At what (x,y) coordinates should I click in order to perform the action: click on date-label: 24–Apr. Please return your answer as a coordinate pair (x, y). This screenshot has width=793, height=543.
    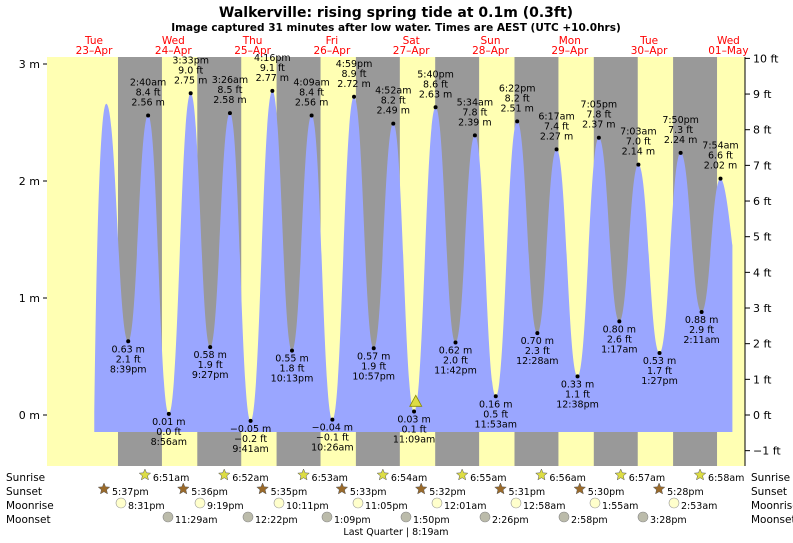
    Looking at the image, I should click on (173, 51).